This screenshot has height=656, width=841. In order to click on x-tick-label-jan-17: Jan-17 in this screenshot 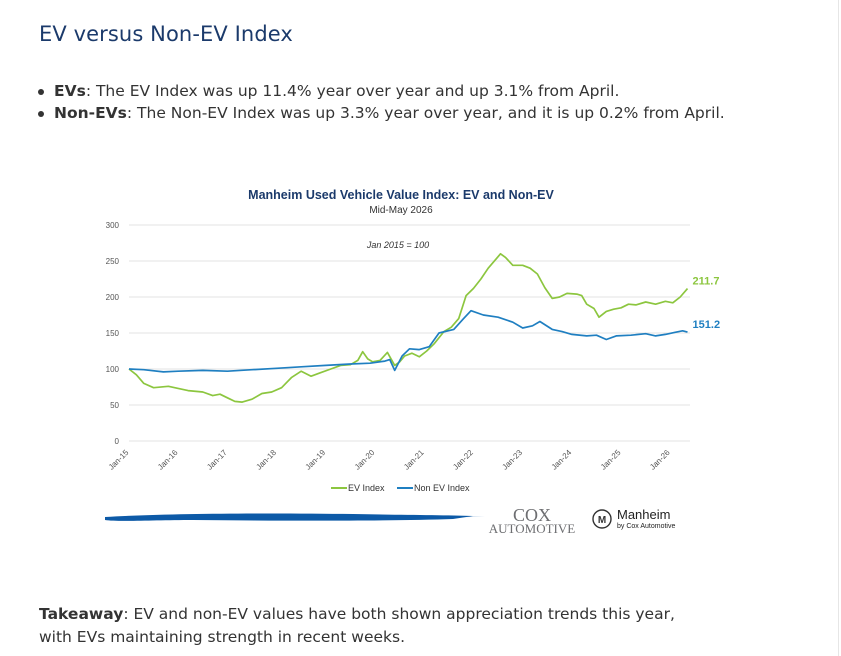, I will do `click(217, 460)`.